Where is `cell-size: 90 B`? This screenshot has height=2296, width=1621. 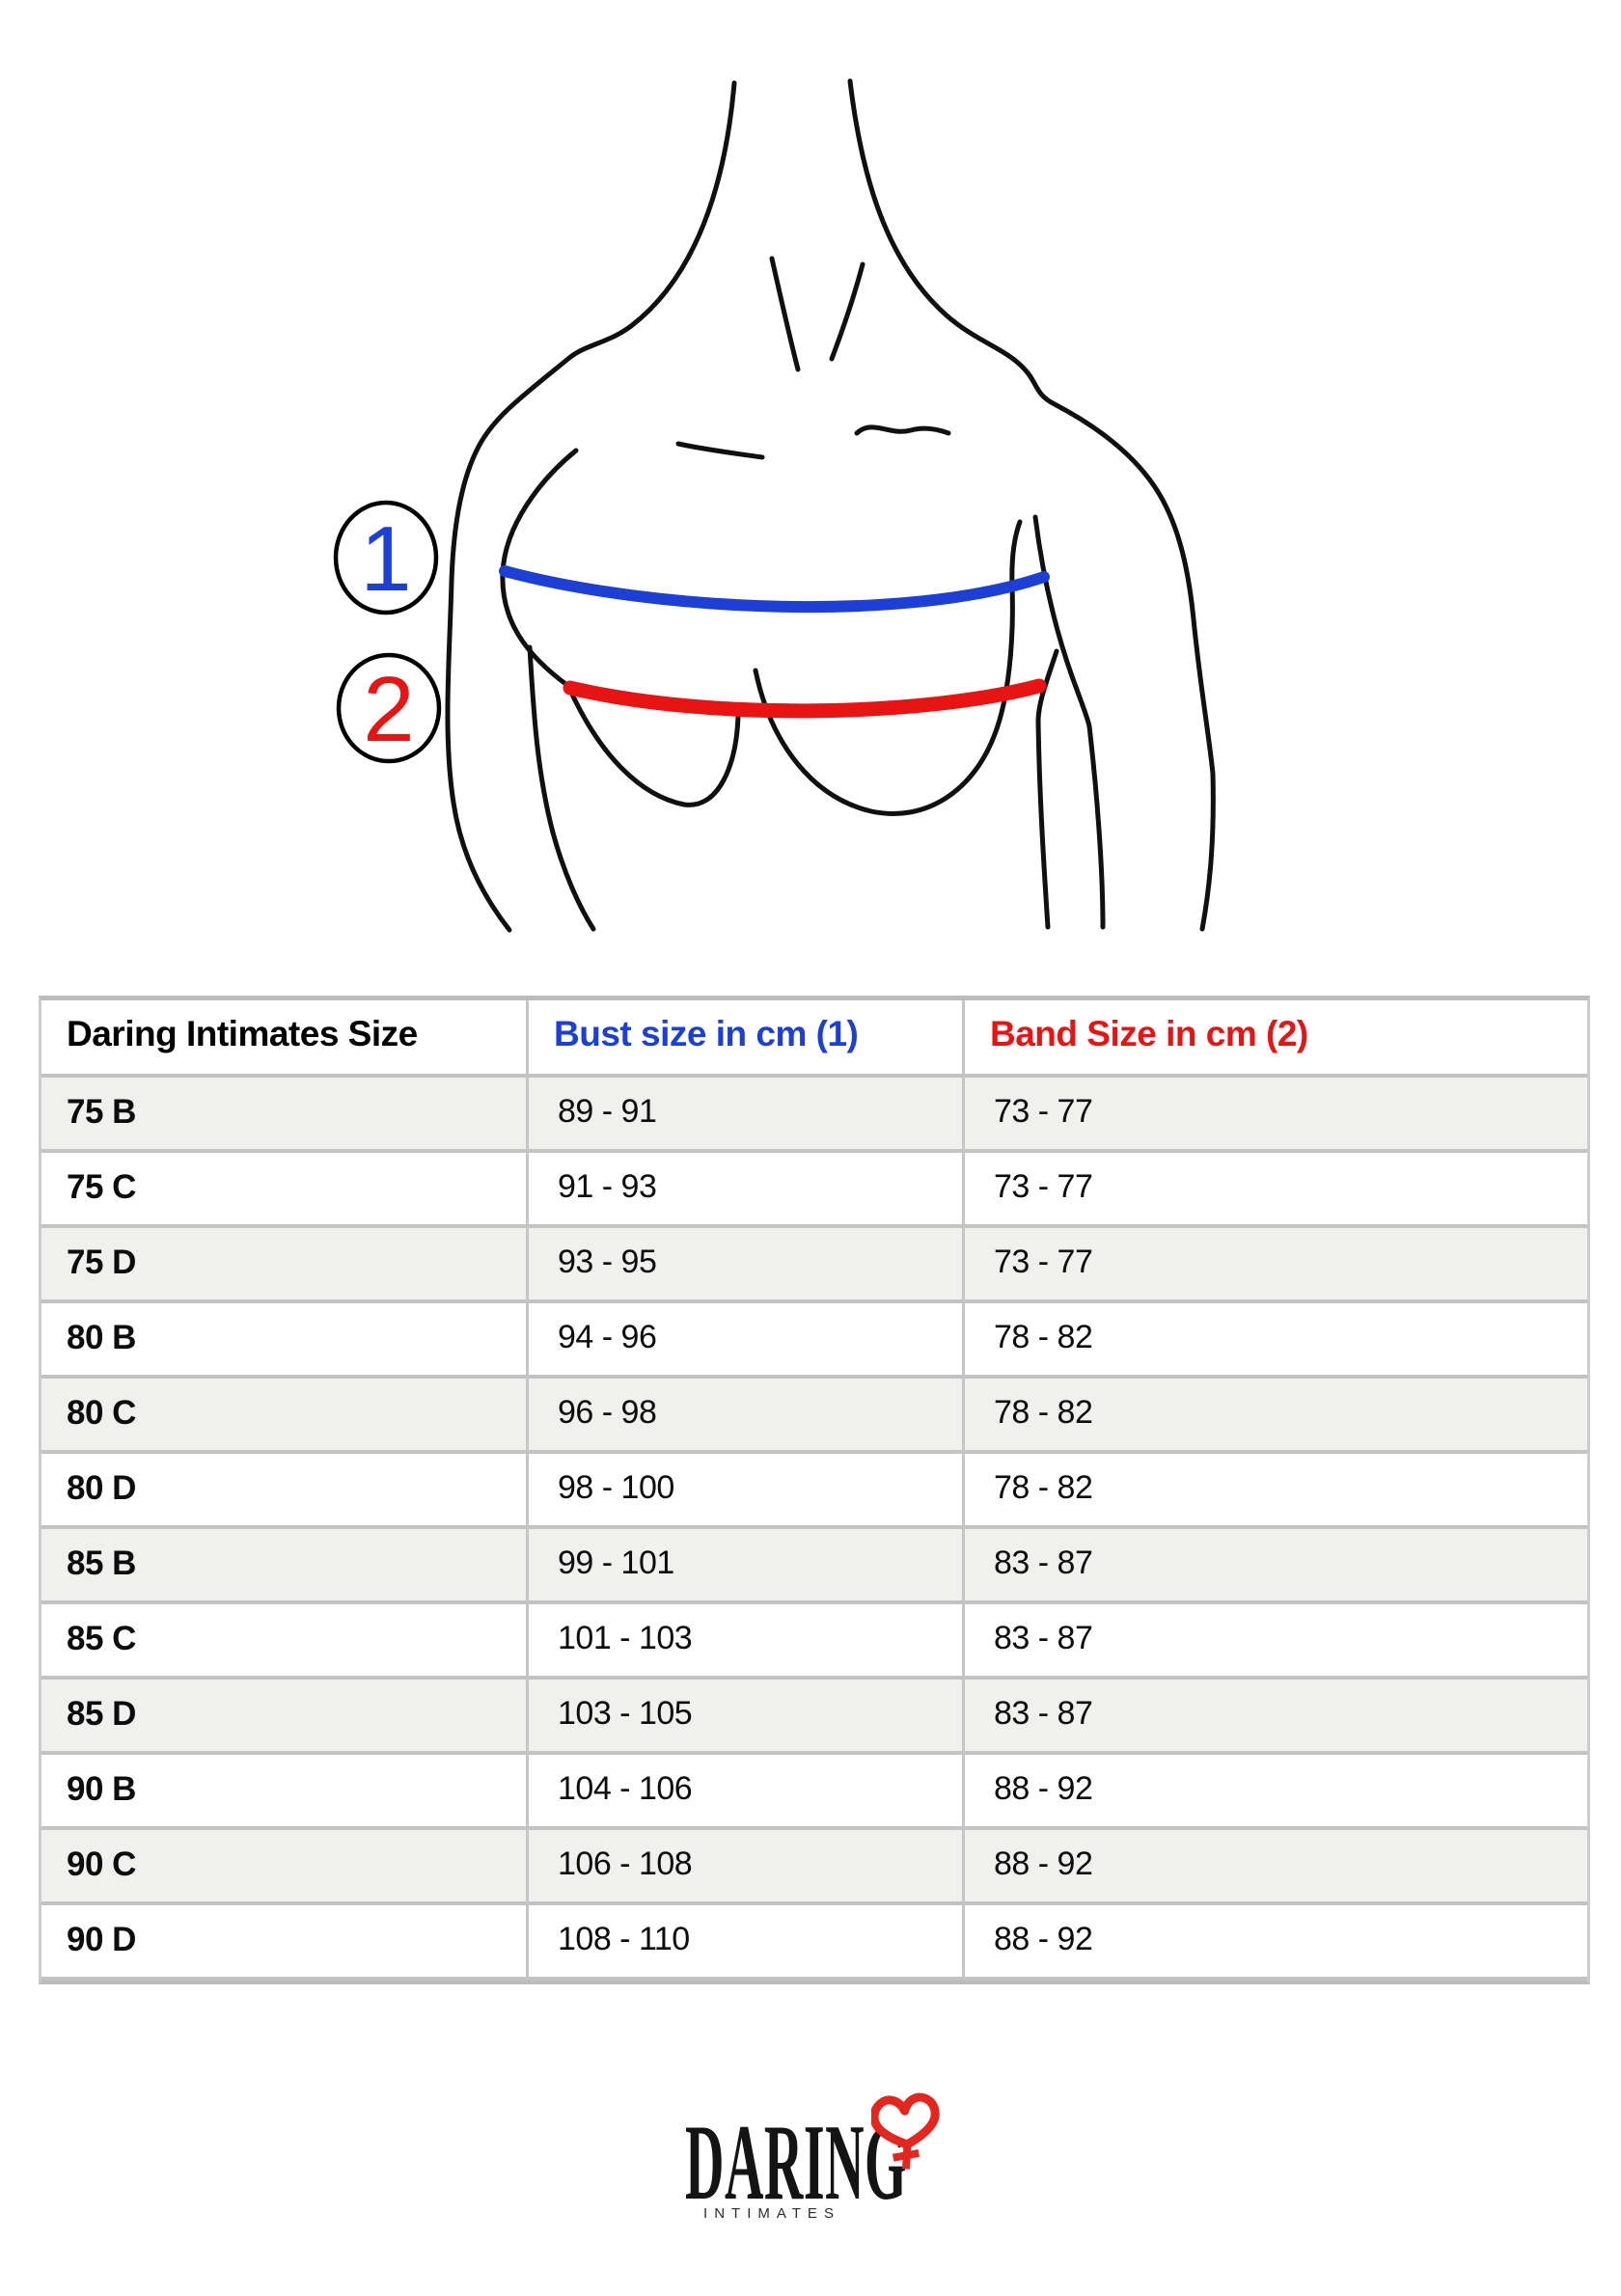
cell-size: 90 B is located at coordinates (285, 1793).